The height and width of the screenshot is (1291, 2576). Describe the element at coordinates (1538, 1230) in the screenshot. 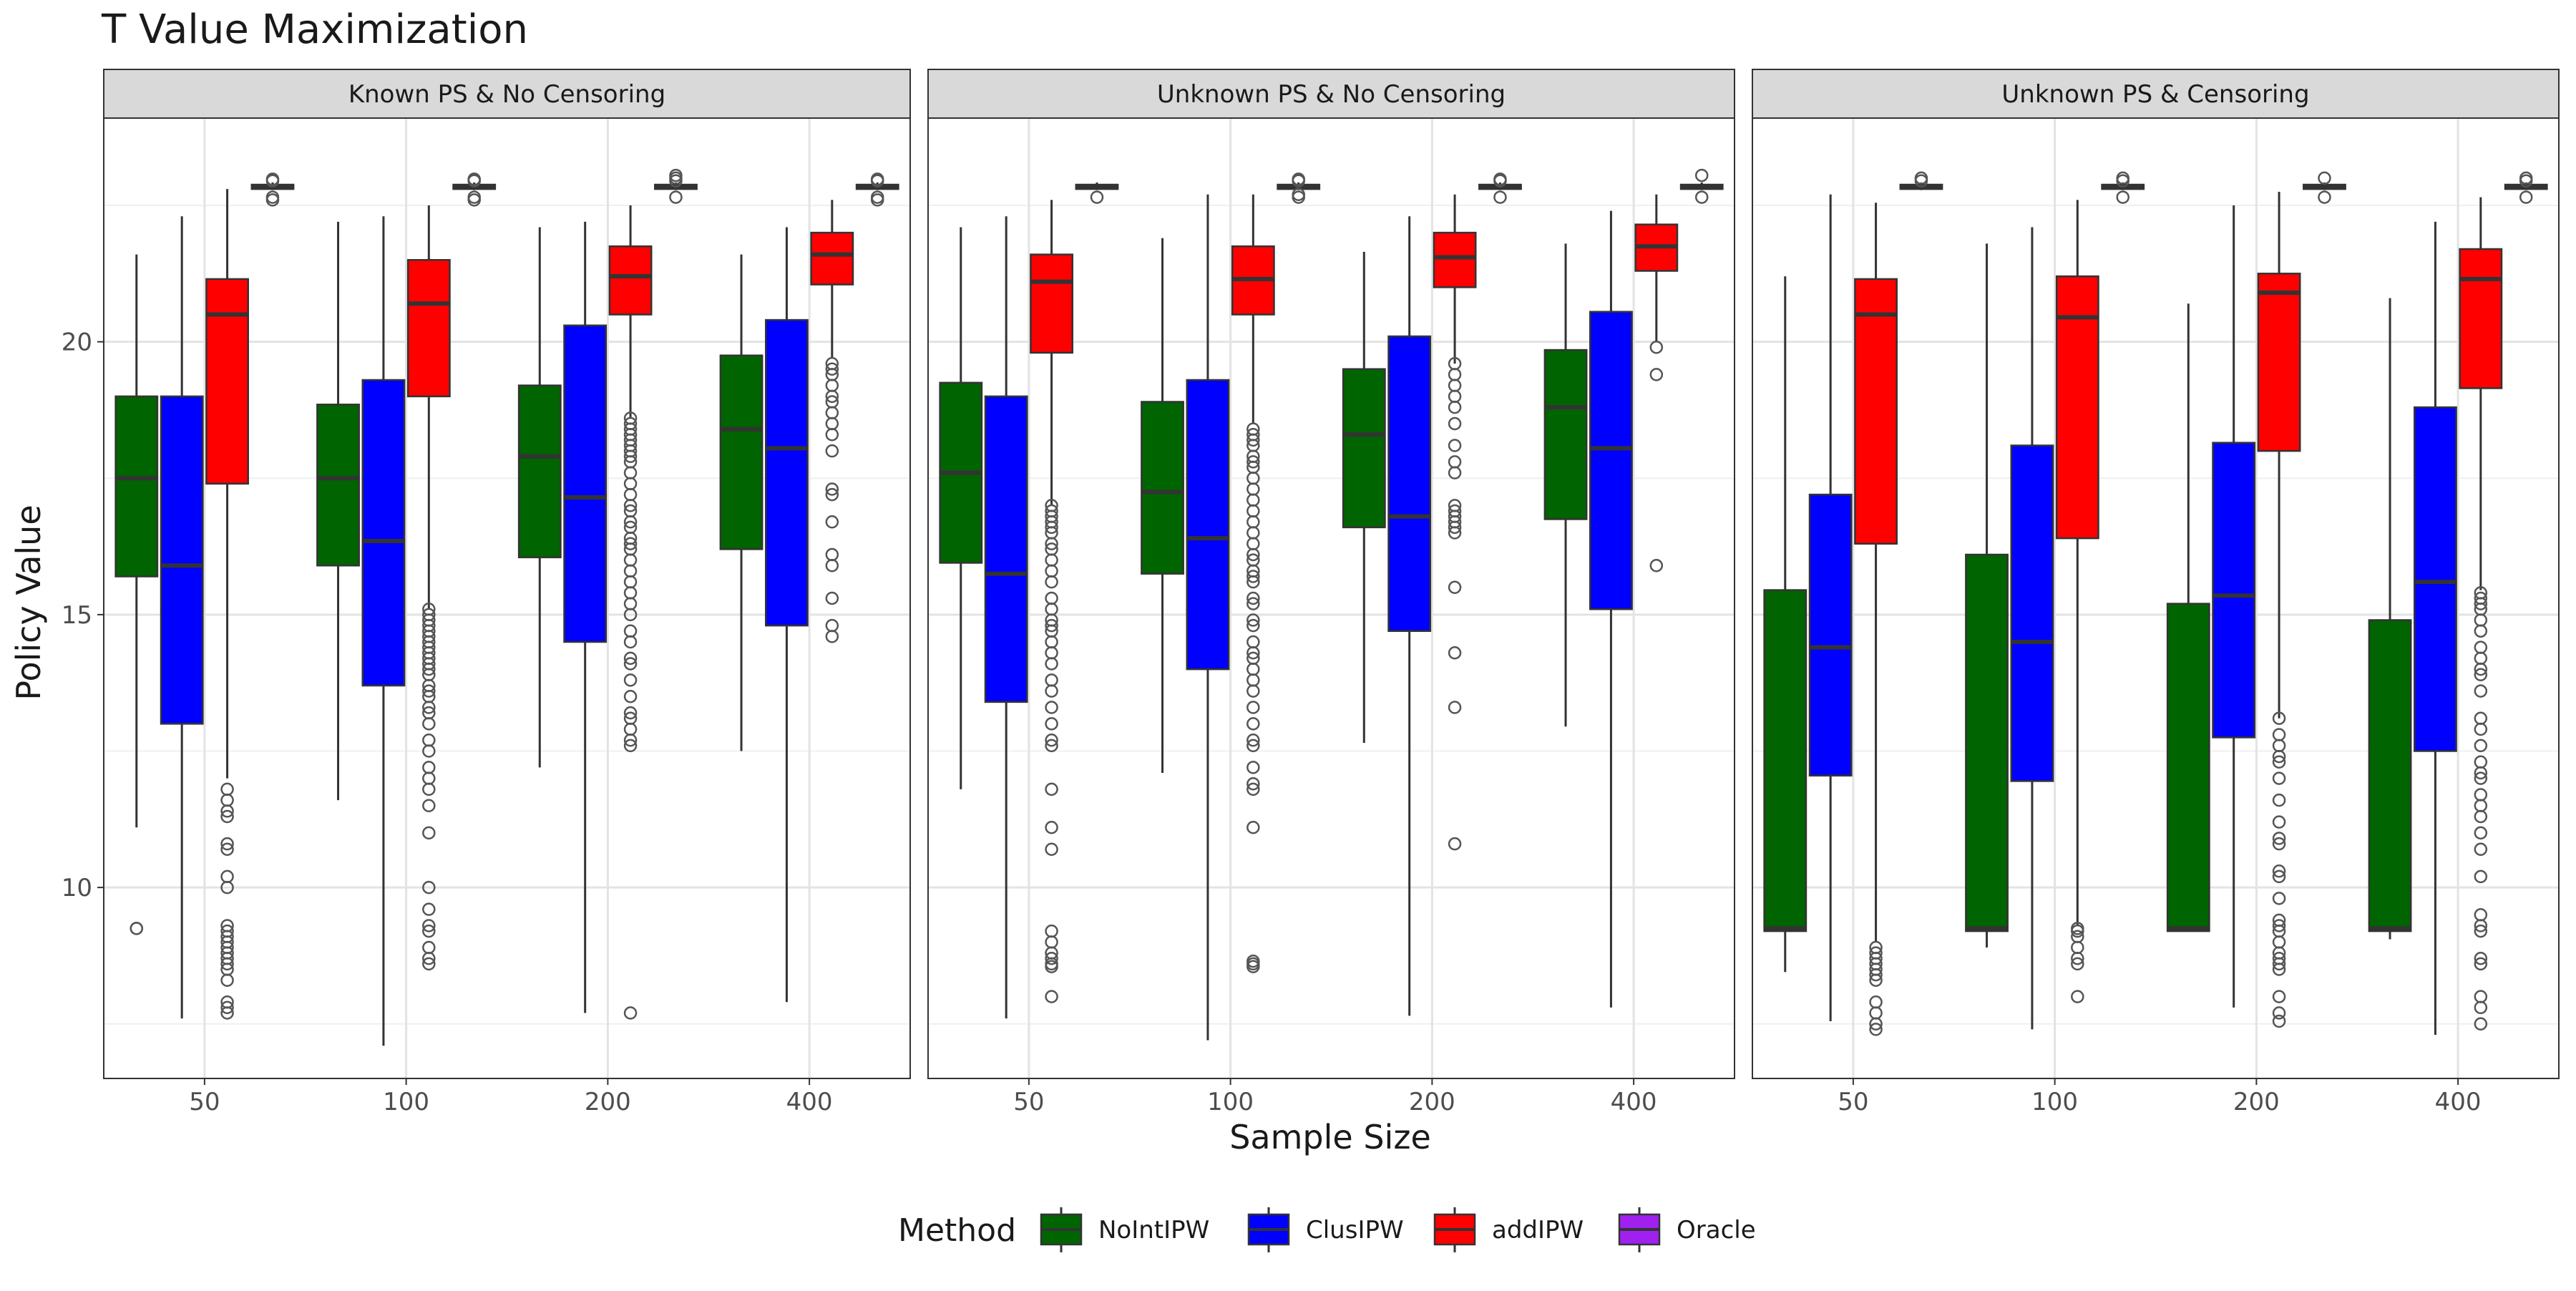

I see `legend-label: addIPW` at that location.